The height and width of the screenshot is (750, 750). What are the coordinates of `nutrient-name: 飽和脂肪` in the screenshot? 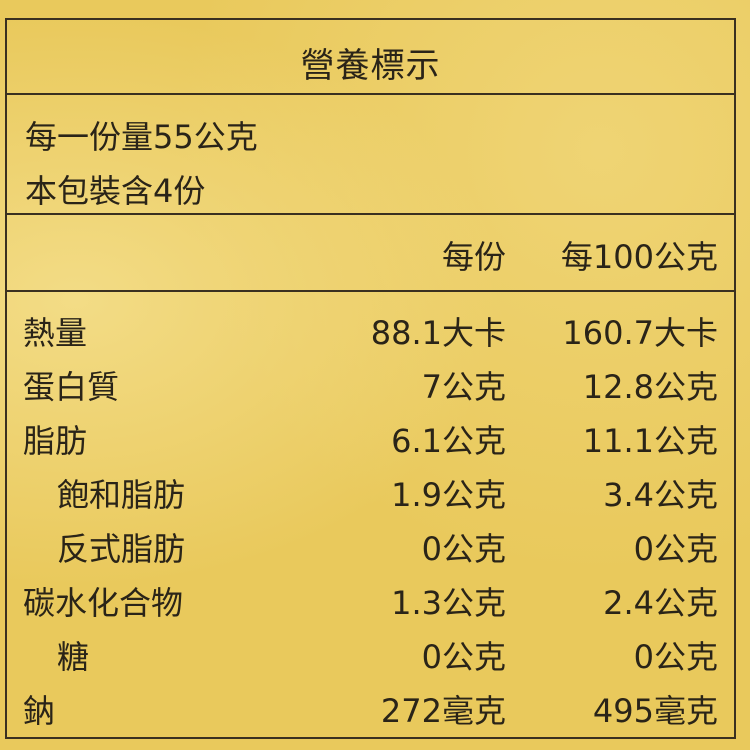 It's located at (121, 495).